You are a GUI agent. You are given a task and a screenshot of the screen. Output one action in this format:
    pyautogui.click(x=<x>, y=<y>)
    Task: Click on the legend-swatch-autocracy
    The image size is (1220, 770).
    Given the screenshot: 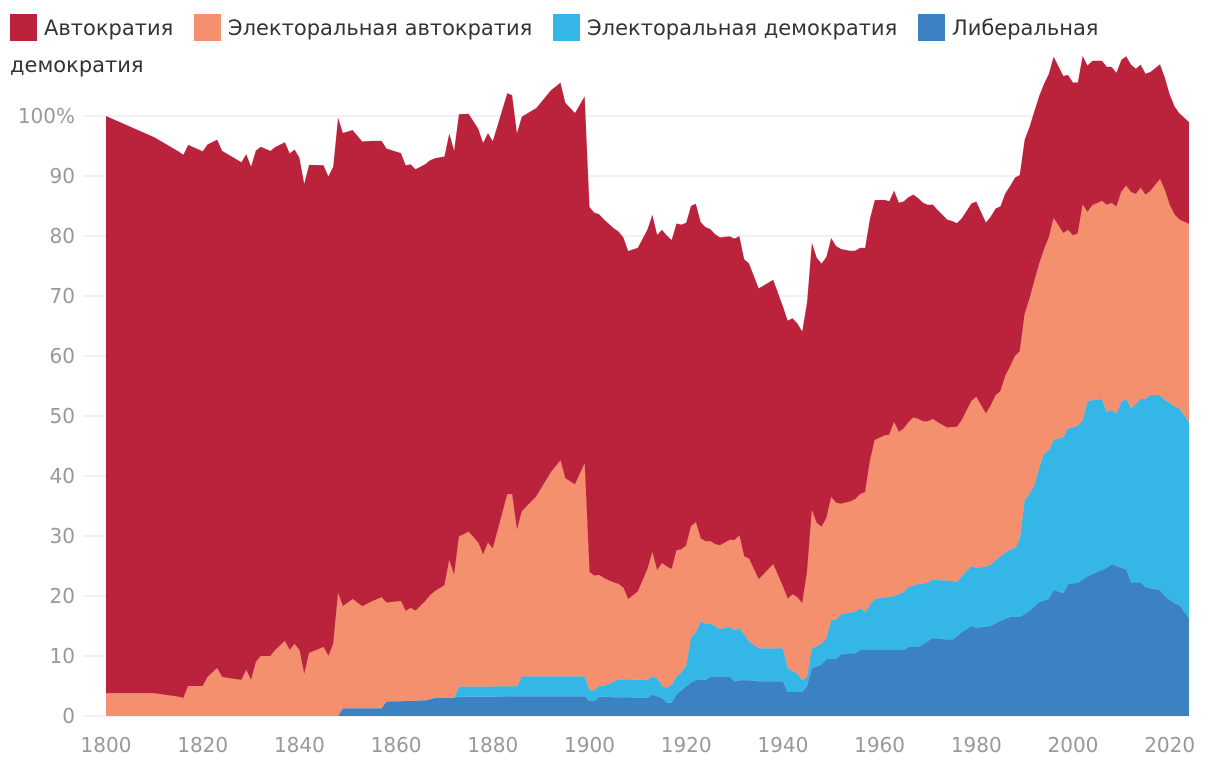 What is the action you would take?
    pyautogui.click(x=23, y=27)
    